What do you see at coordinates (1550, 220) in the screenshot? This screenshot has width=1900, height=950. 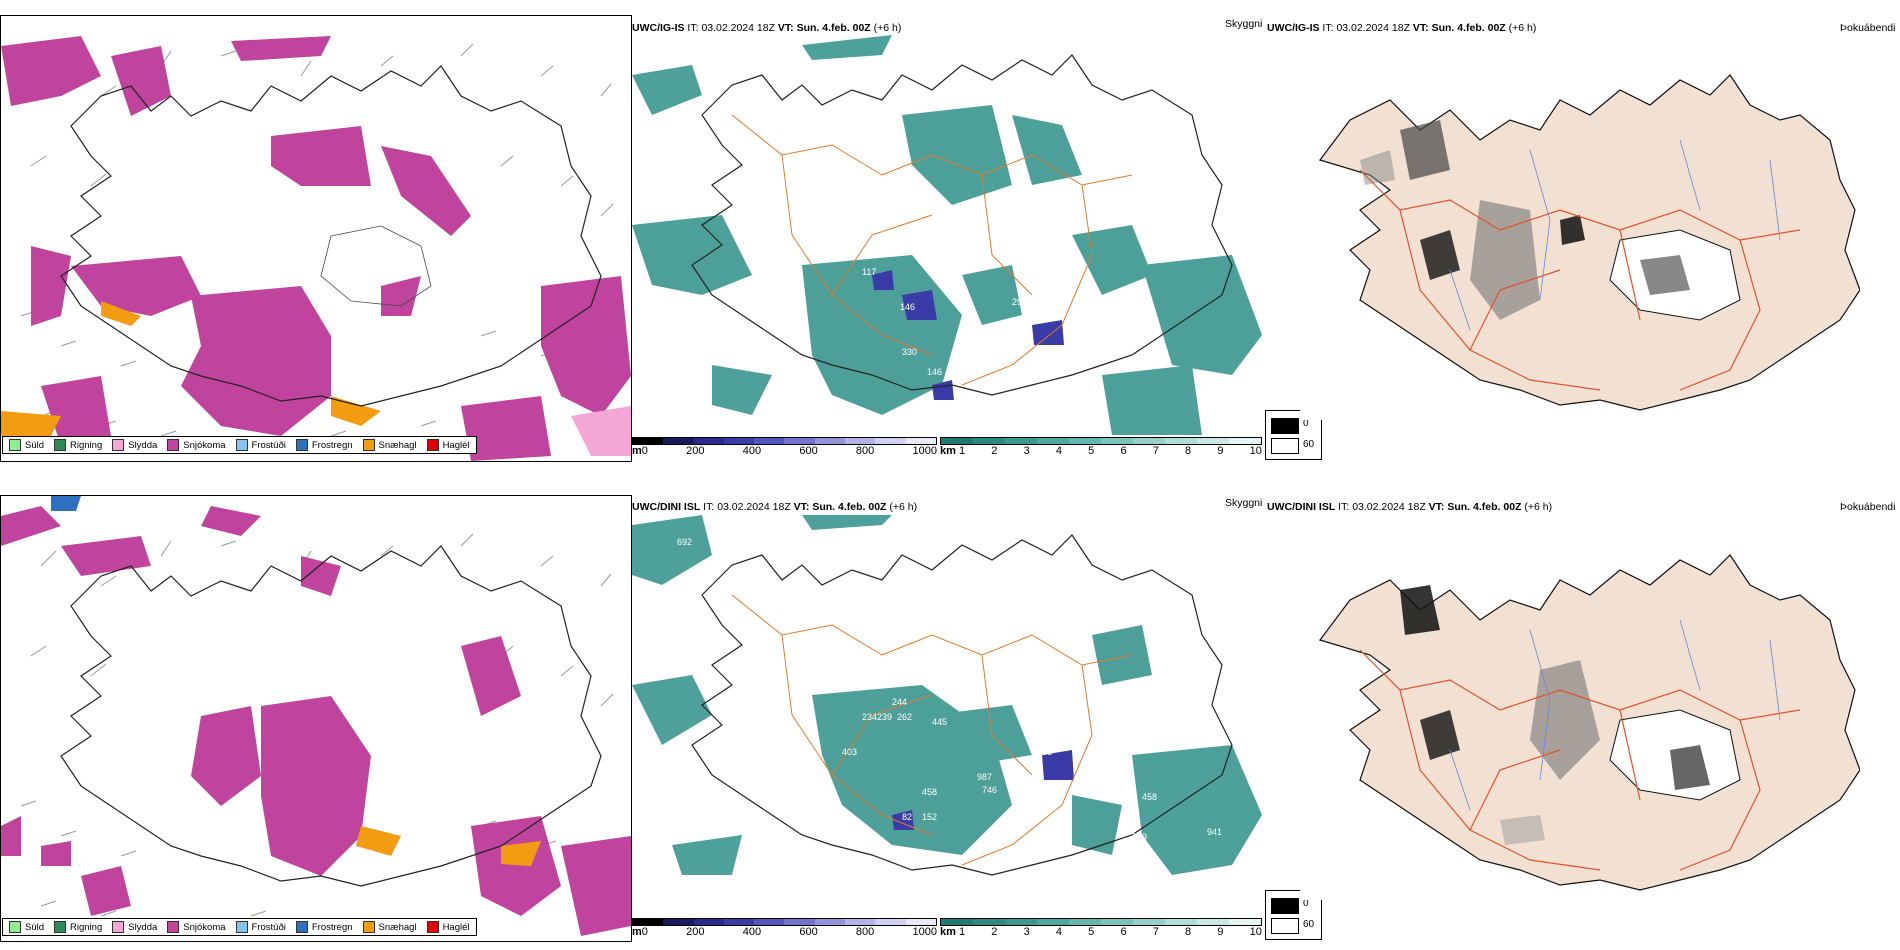 I see `fog-patches` at bounding box center [1550, 220].